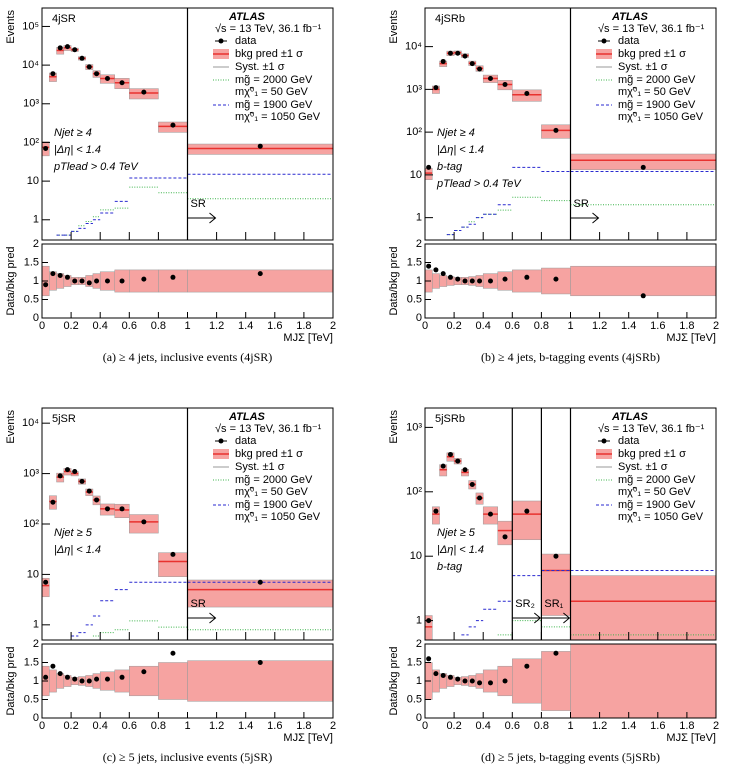  Describe the element at coordinates (553, 604) in the screenshot. I see `sr-label: SR₁` at that location.